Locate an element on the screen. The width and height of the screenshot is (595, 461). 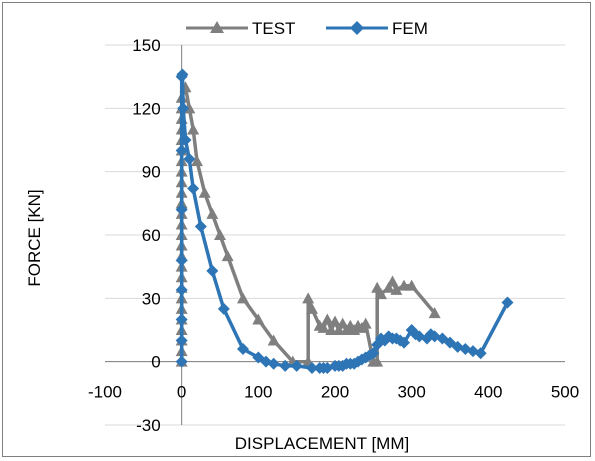
legend-test-marker is located at coordinates (217, 27).